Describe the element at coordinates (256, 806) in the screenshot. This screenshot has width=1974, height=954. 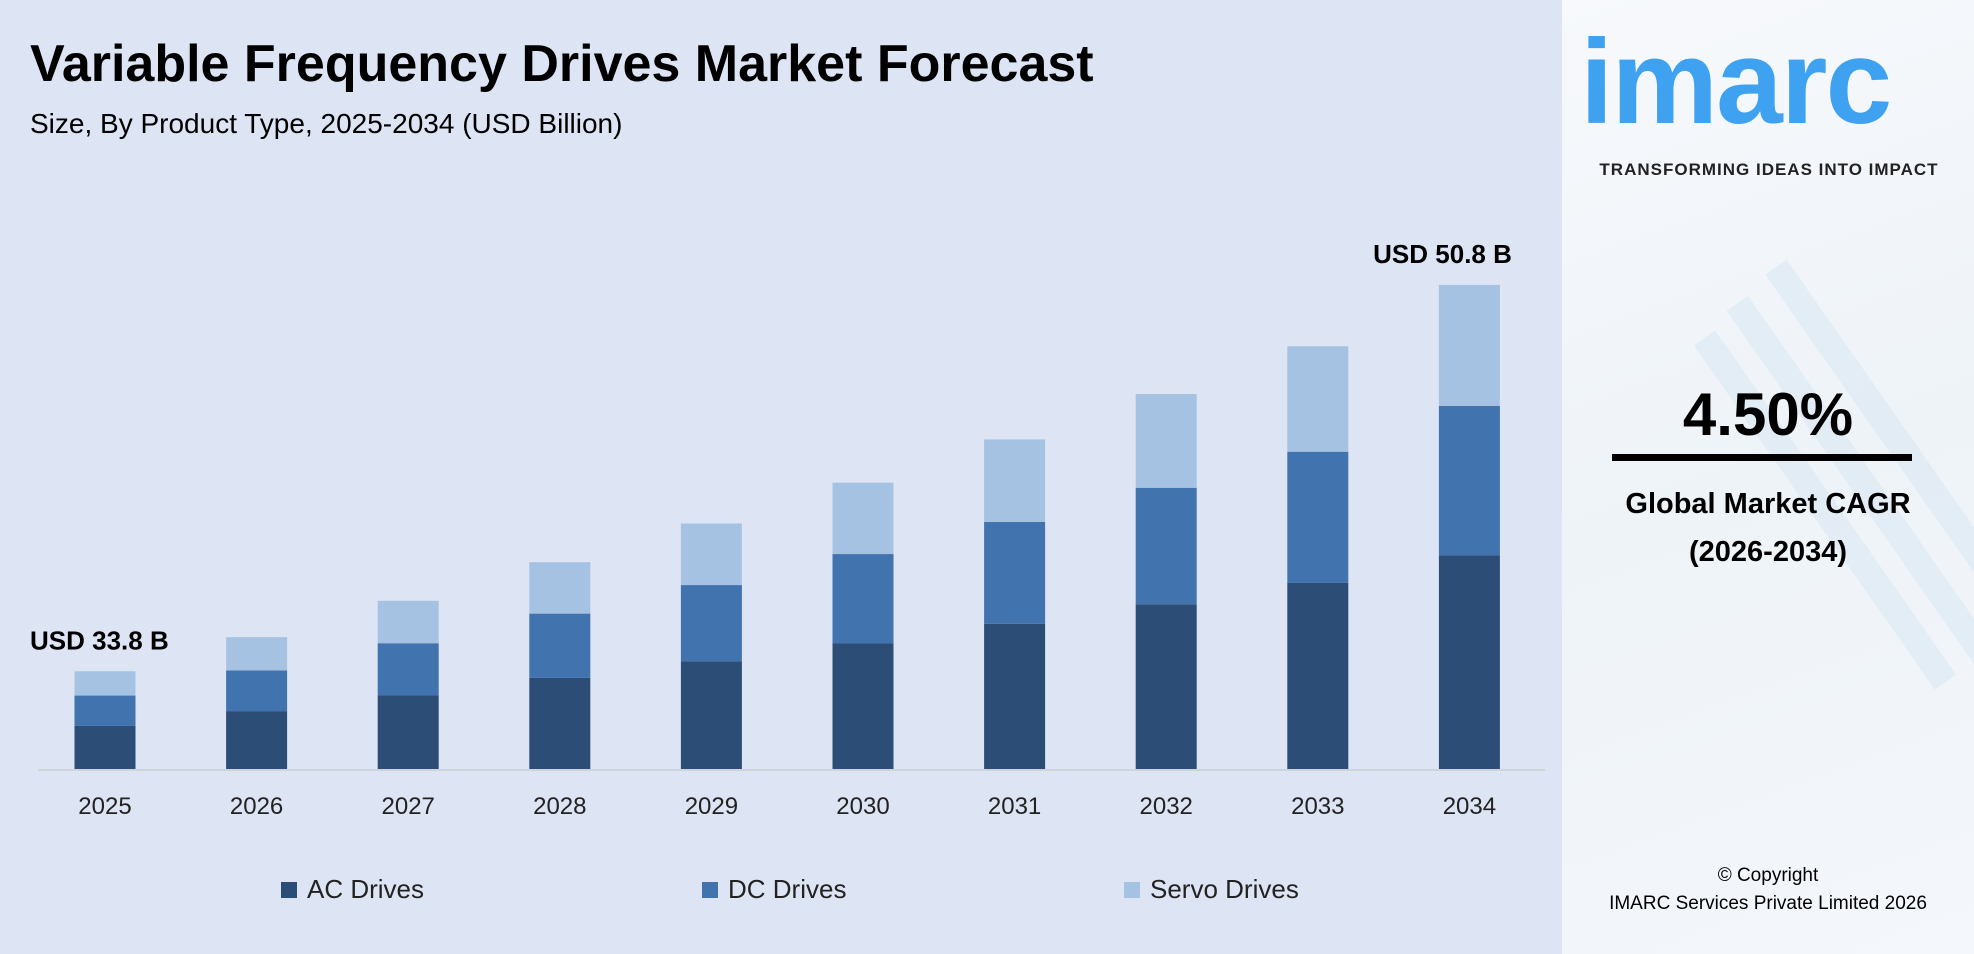
I see `x-tick-label: 2026` at that location.